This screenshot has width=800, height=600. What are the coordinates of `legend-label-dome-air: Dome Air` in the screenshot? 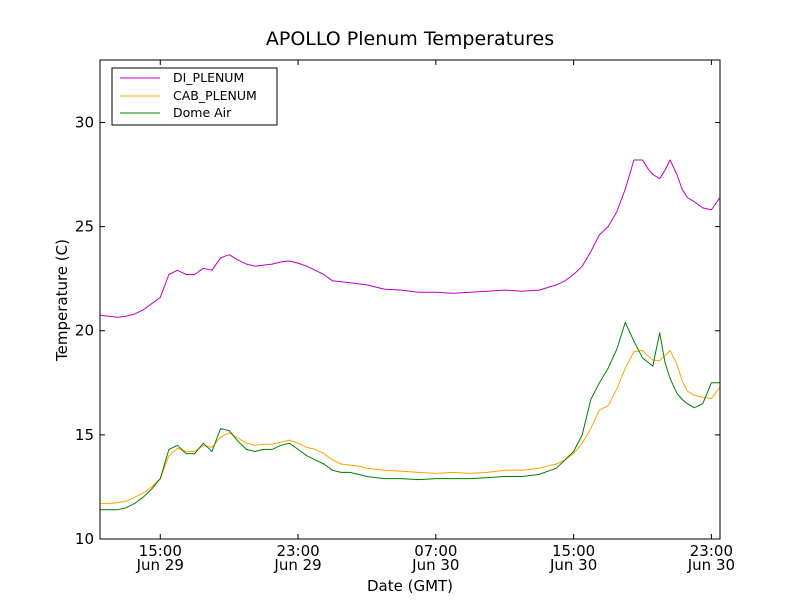 It's located at (202, 112).